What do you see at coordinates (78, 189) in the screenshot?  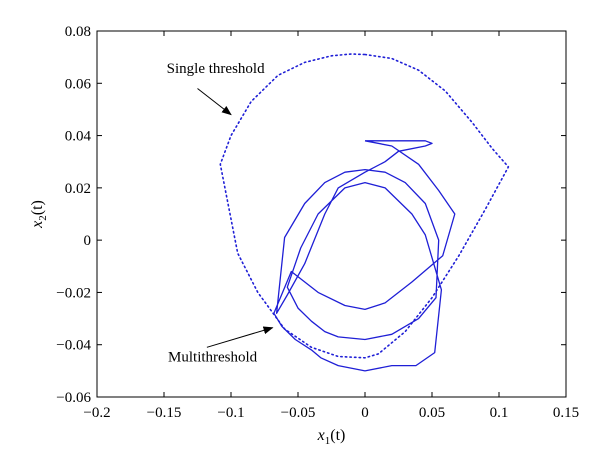 I see `y-tick-label: 0.02` at bounding box center [78, 189].